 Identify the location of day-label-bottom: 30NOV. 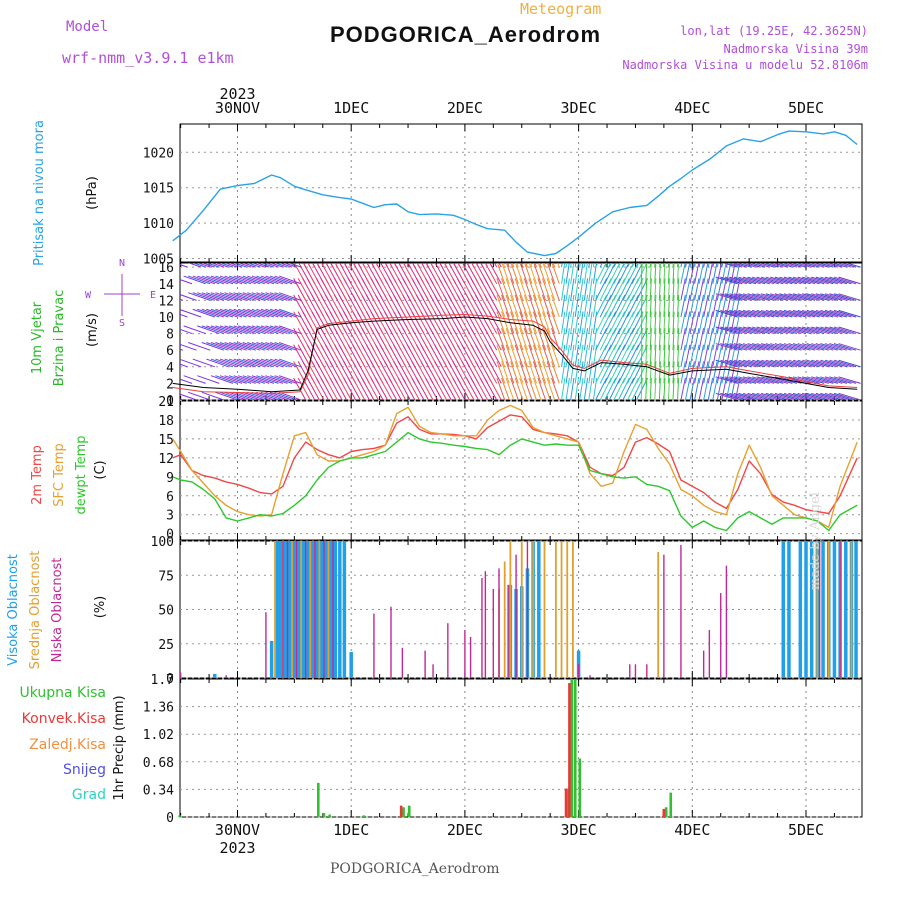
(237, 830).